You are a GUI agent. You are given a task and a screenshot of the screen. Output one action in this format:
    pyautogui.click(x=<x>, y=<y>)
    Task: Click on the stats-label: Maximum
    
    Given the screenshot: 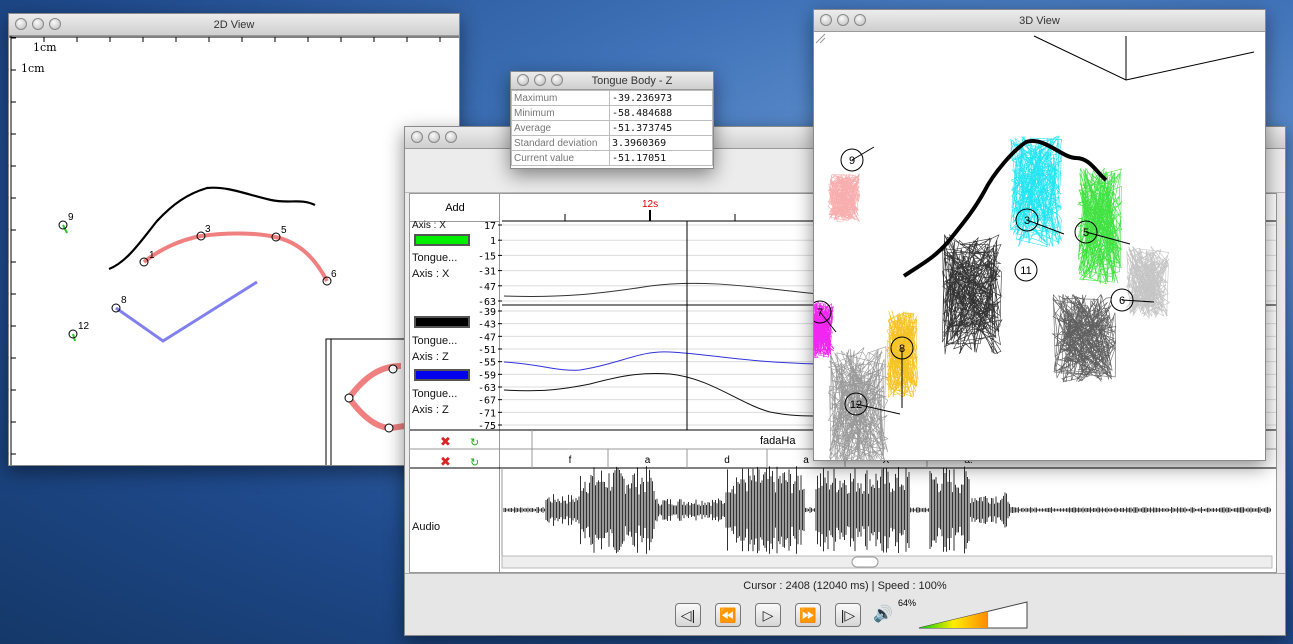 What is the action you would take?
    pyautogui.click(x=560, y=98)
    